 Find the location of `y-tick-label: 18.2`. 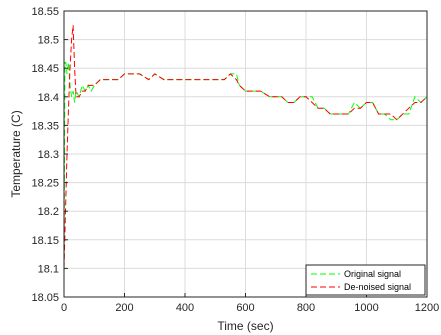

y-tick-label: 18.2 is located at coordinates (48, 212).